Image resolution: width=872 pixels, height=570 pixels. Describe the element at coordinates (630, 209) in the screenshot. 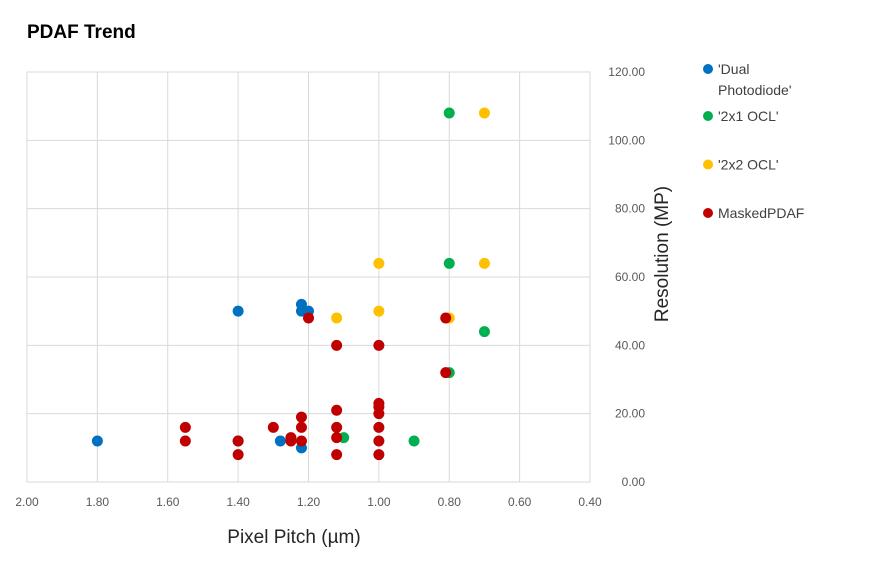

I see `y-tick-label: 80.00` at that location.